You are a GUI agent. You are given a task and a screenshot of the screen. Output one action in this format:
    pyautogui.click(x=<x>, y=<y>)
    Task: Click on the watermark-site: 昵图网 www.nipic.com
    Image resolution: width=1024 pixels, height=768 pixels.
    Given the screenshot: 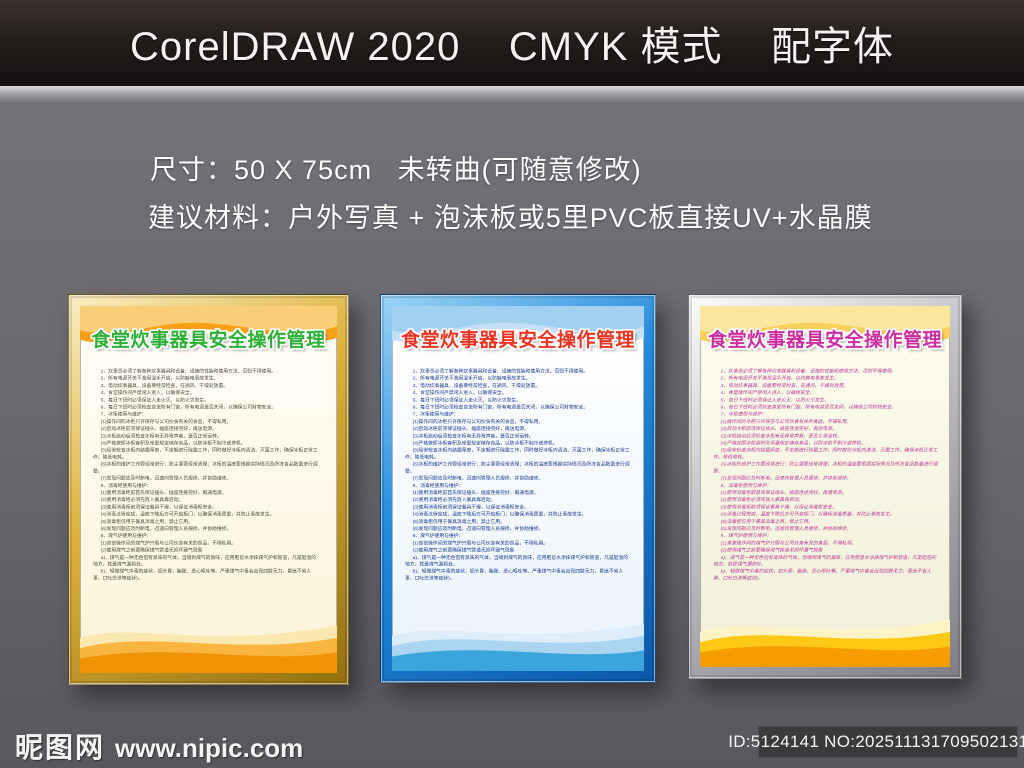 What is the action you would take?
    pyautogui.click(x=159, y=746)
    